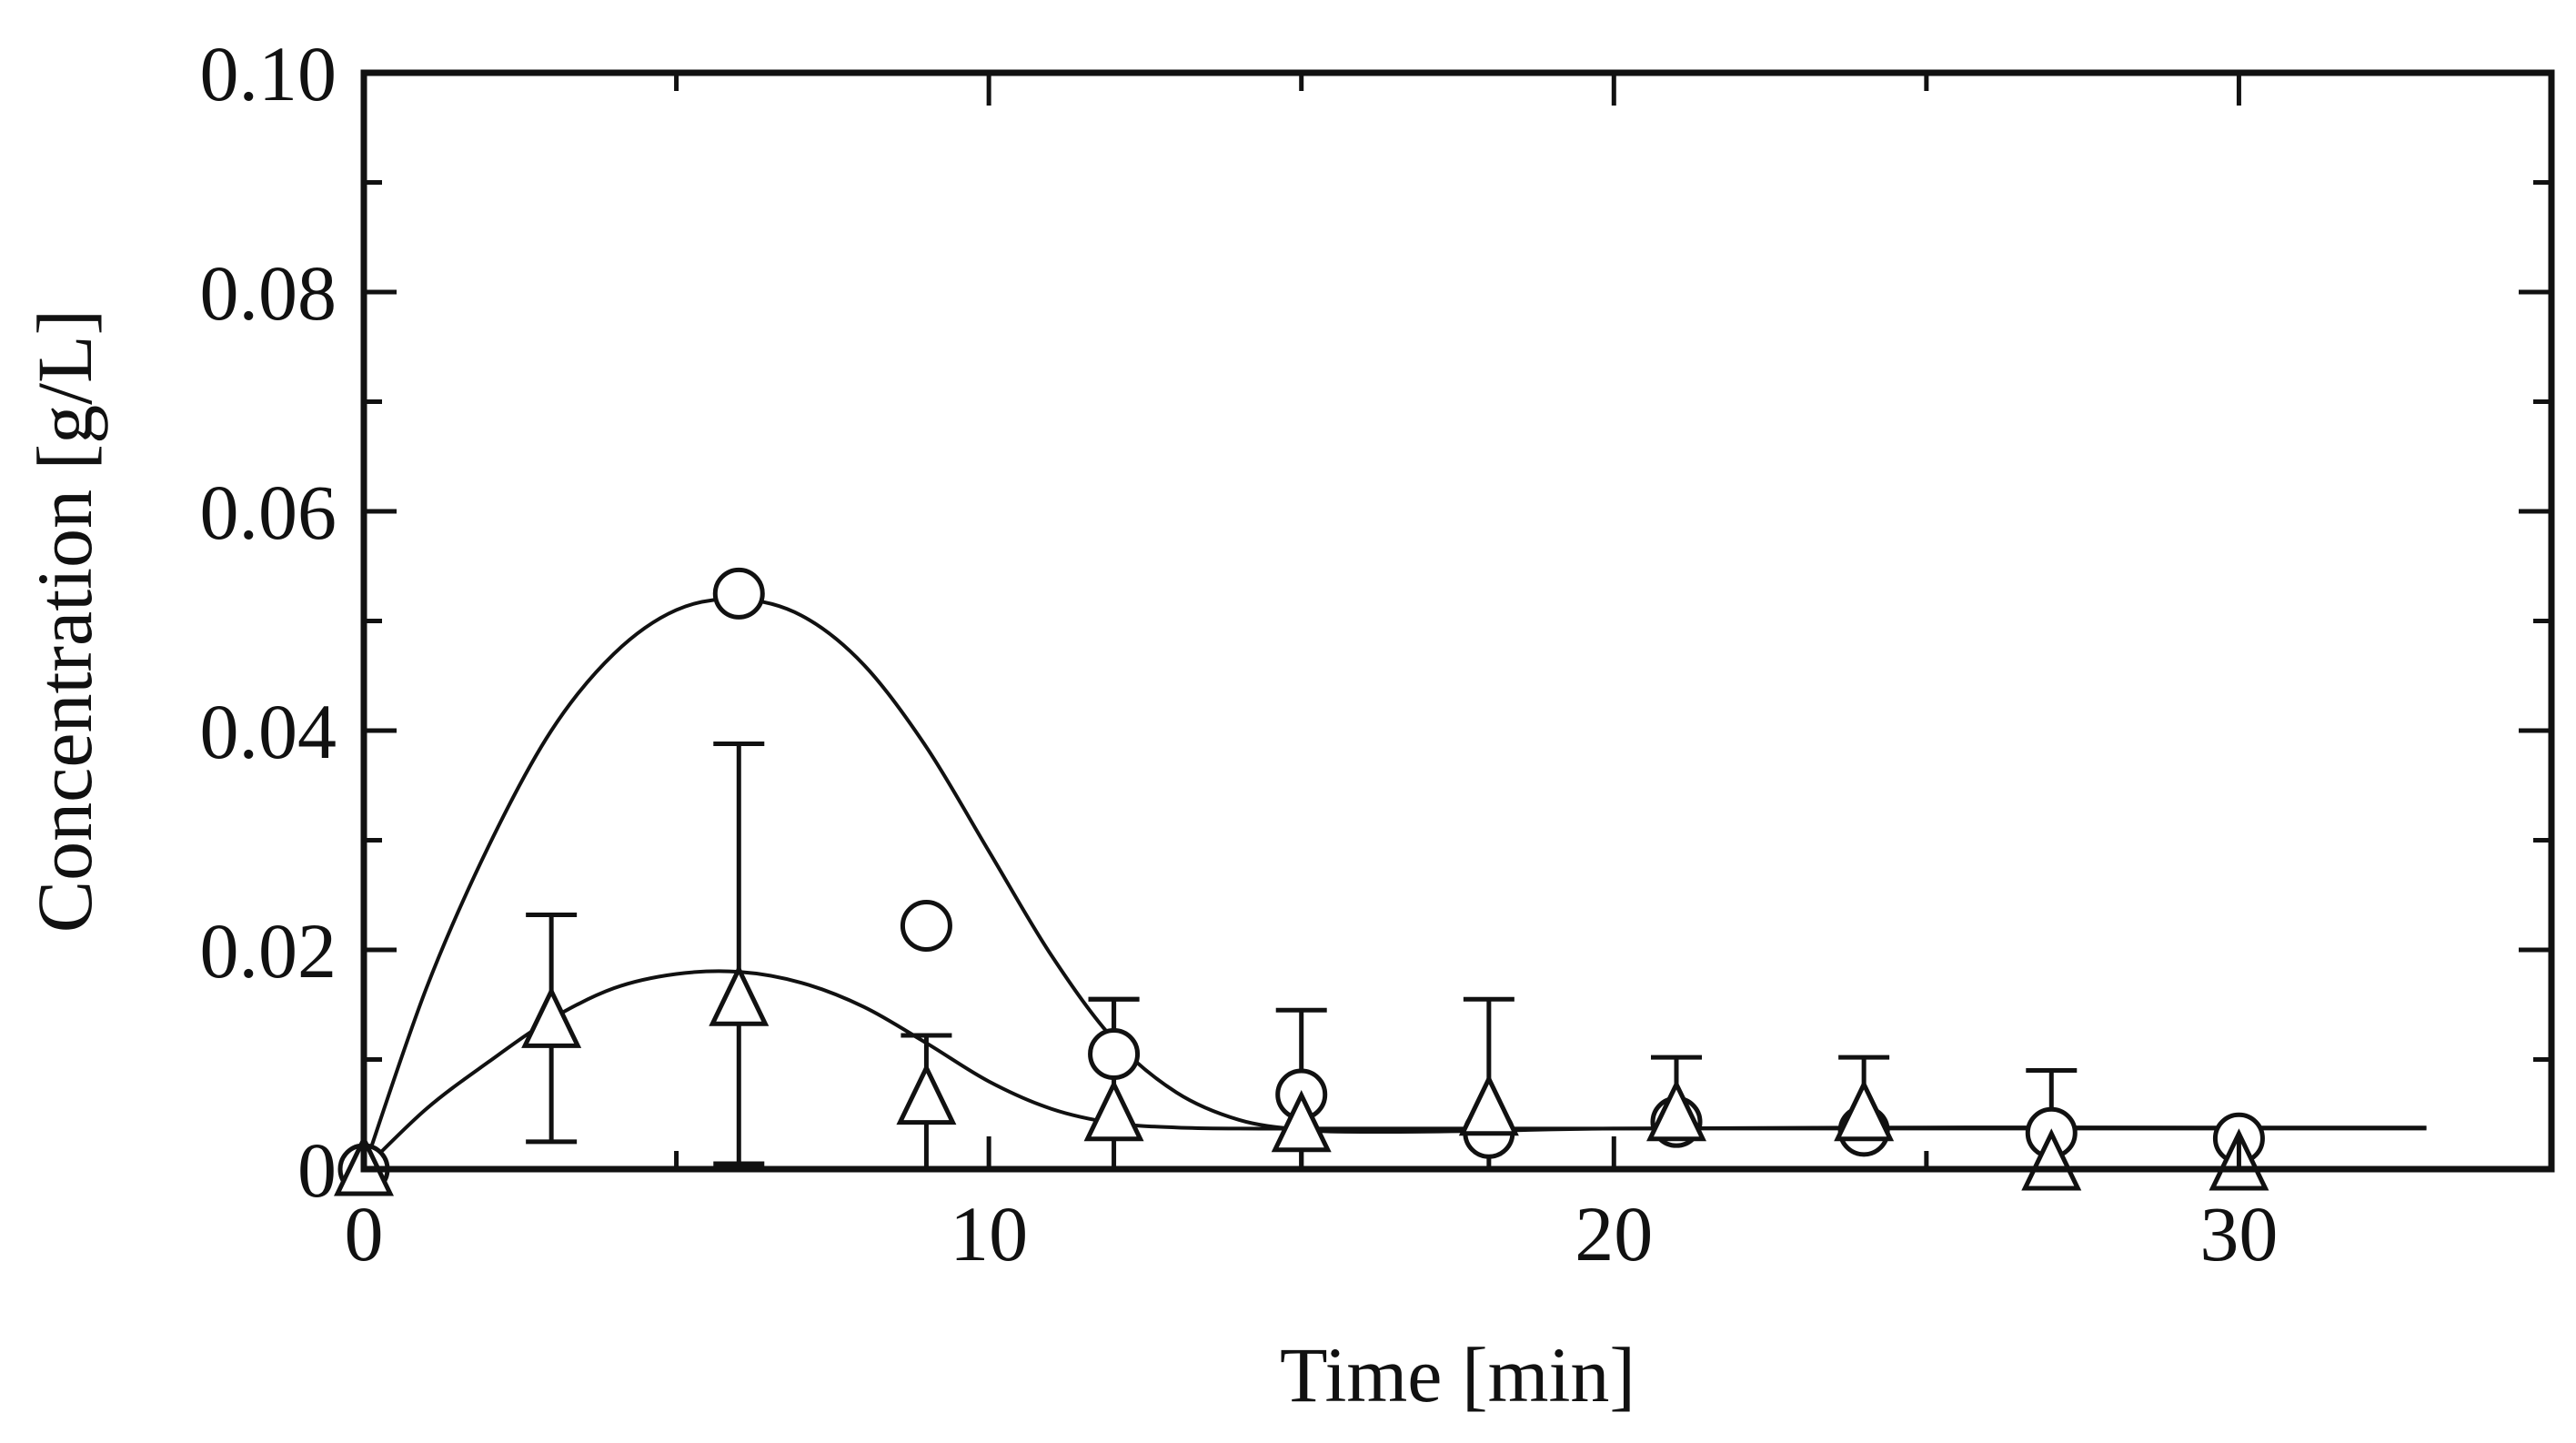 The width and height of the screenshot is (2576, 1443). I want to click on x-tick-label: 20, so click(1614, 1234).